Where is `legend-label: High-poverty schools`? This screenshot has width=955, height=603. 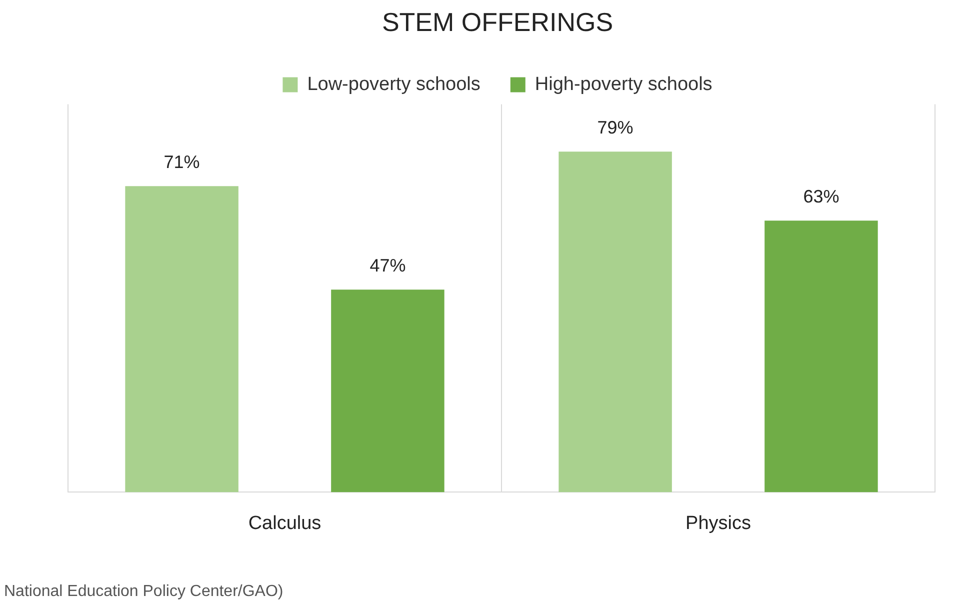 legend-label: High-poverty schools is located at coordinates (623, 84).